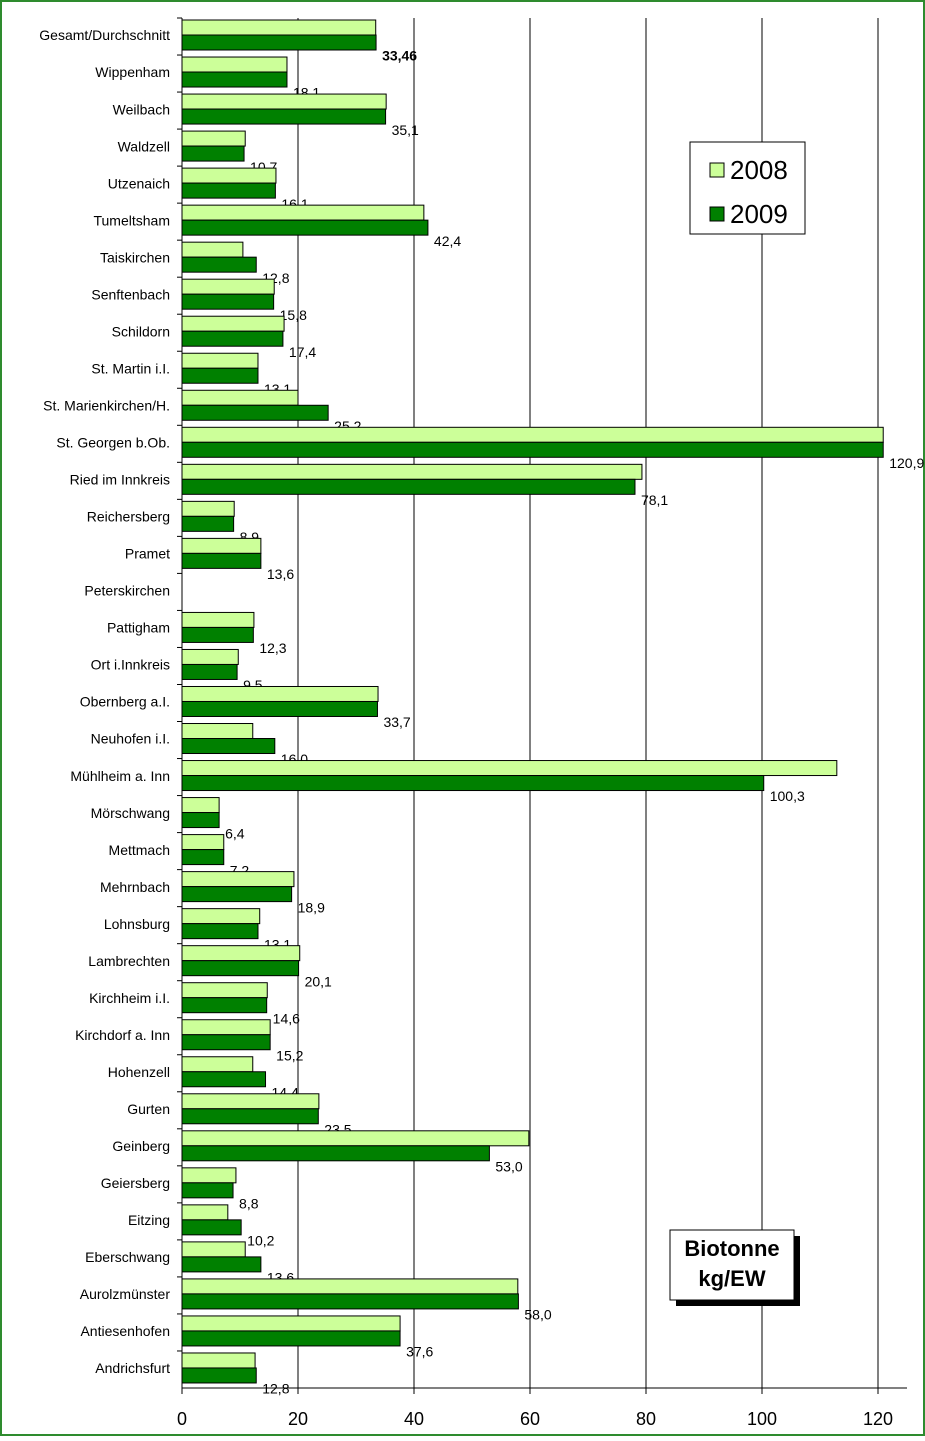 This screenshot has width=925, height=1441. What do you see at coordinates (135, 257) in the screenshot?
I see `y-tick-label: Taiskirchen` at bounding box center [135, 257].